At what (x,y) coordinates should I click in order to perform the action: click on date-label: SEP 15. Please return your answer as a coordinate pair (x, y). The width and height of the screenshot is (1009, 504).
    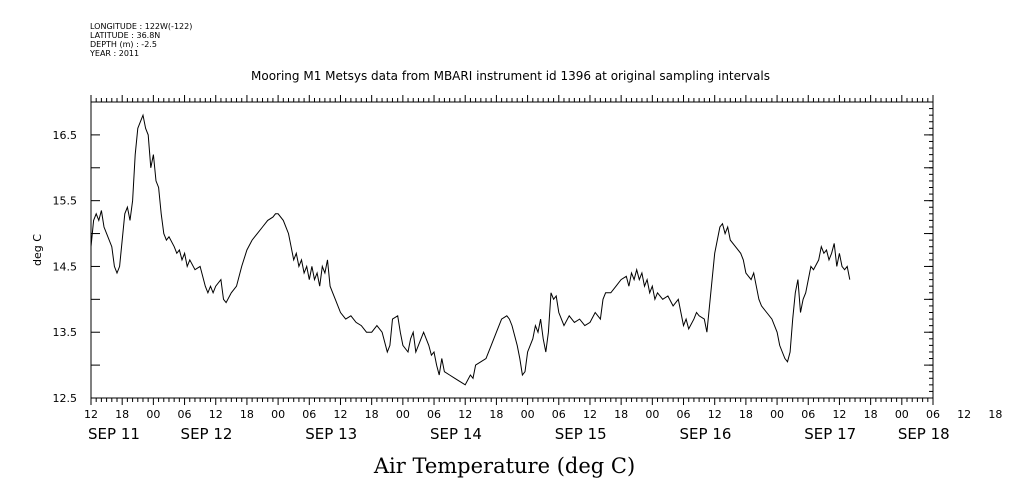
    Looking at the image, I should click on (581, 434).